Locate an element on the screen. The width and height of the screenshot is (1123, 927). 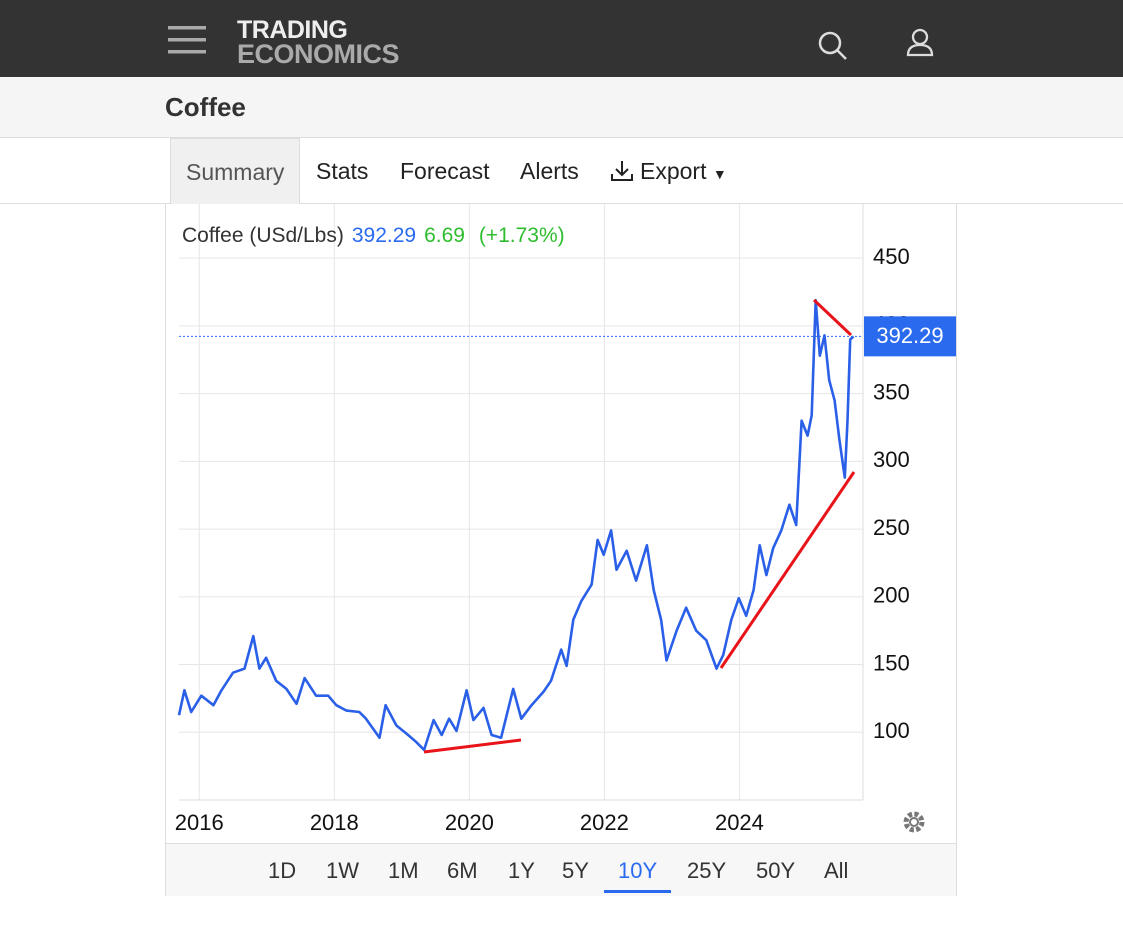
y-tick-label: 300 is located at coordinates (891, 459).